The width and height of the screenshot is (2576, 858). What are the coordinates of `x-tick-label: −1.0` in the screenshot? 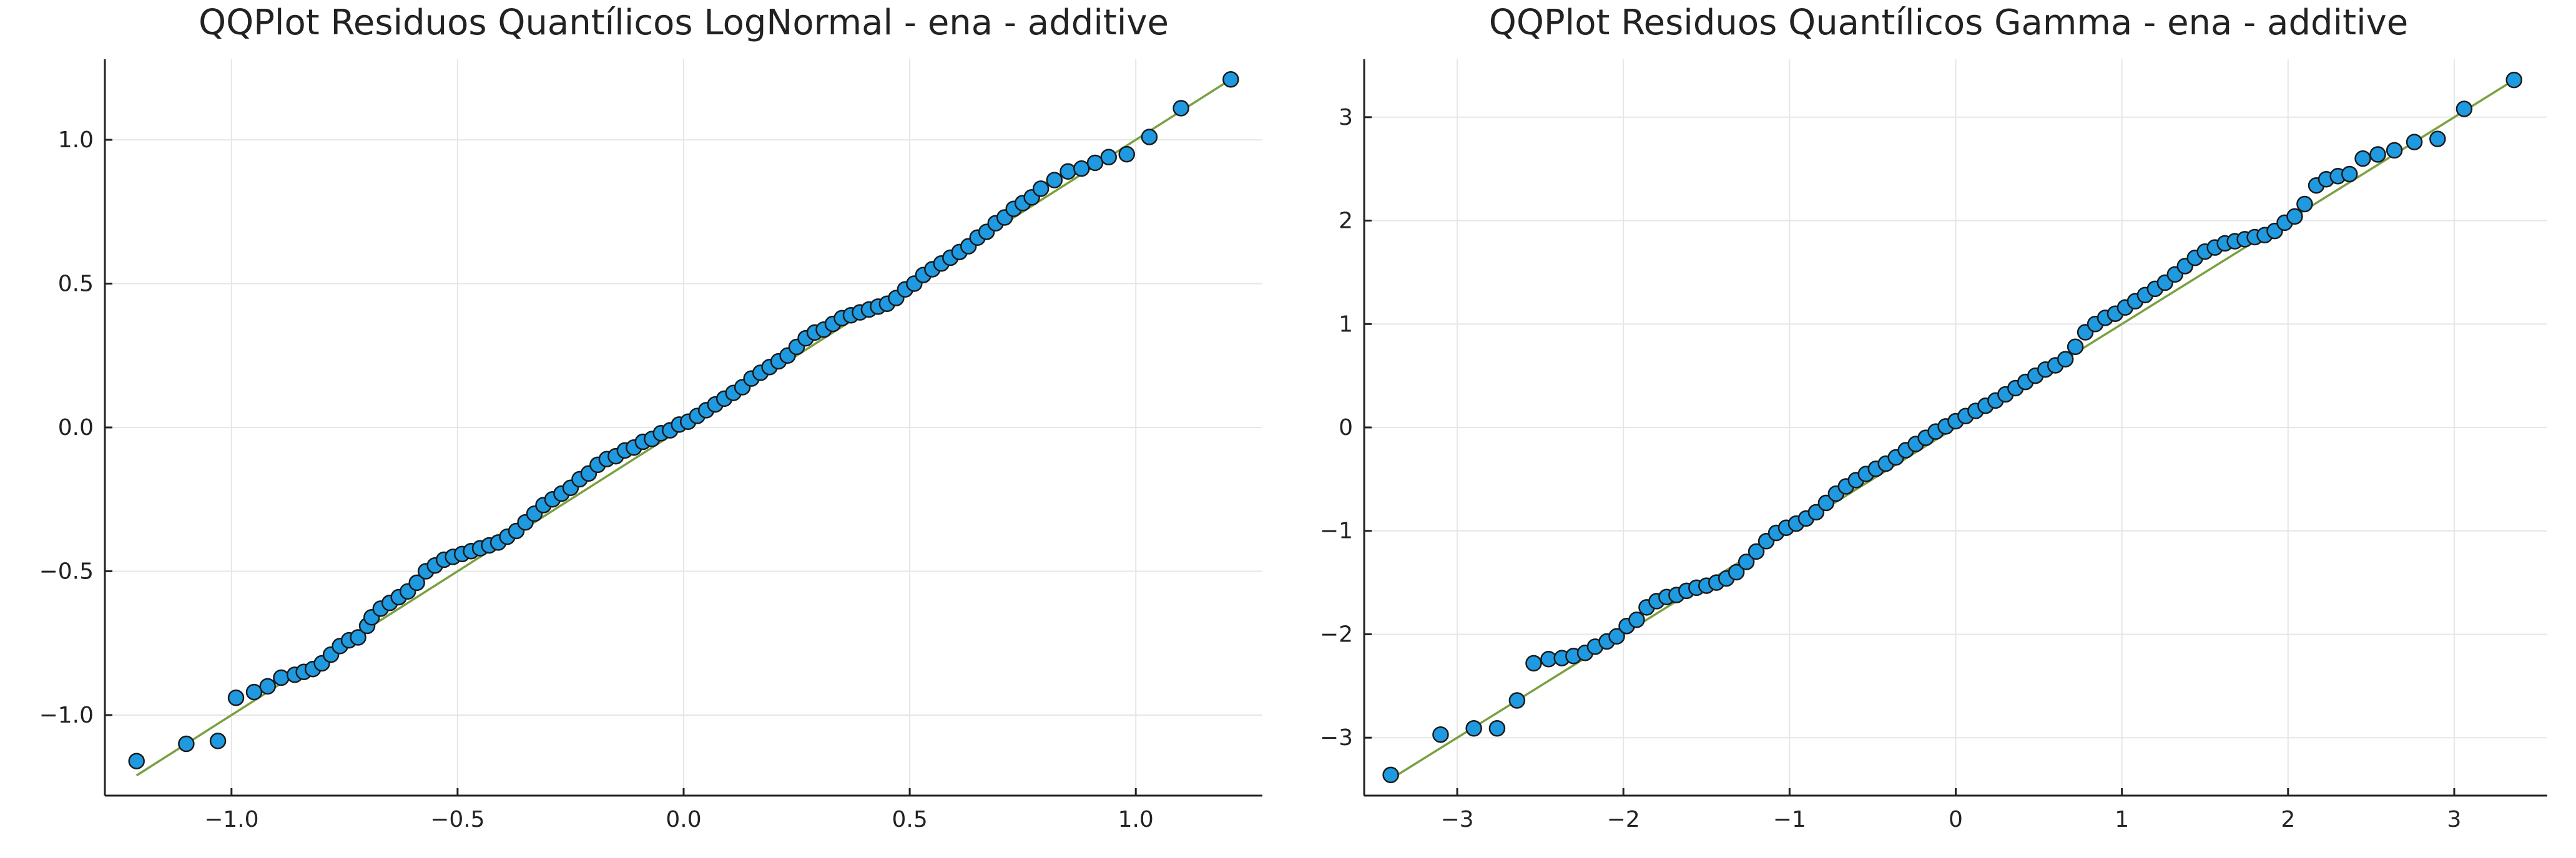 It's located at (231, 820).